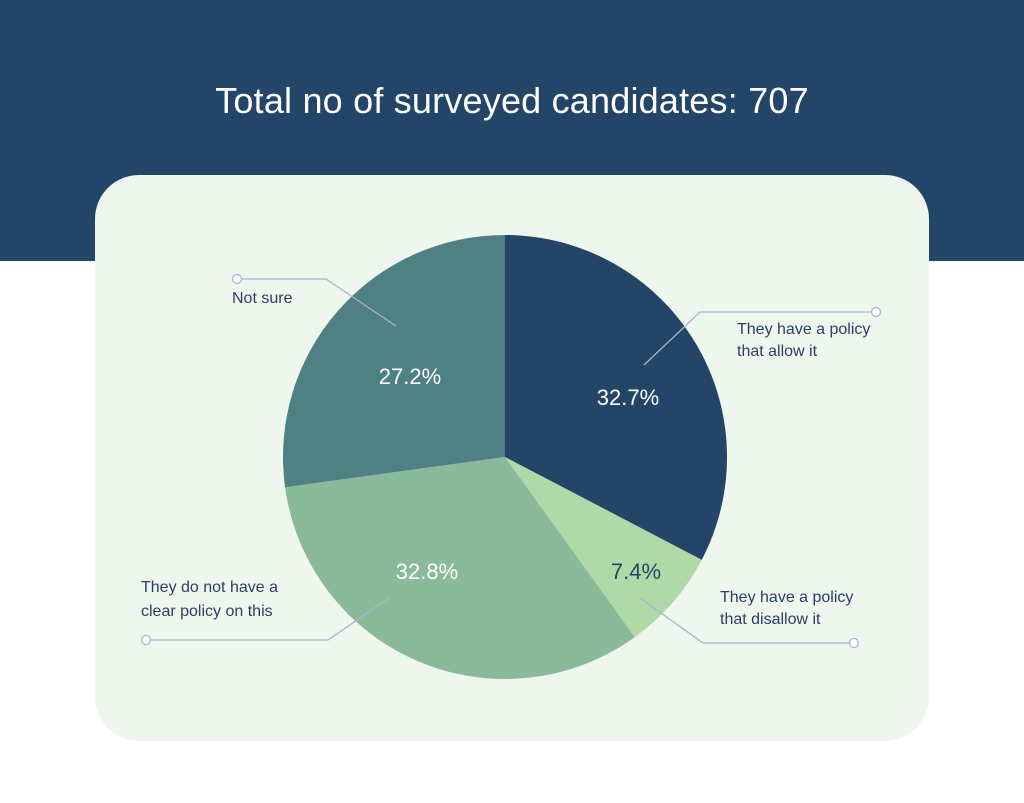 The height and width of the screenshot is (803, 1024). What do you see at coordinates (803, 340) in the screenshot?
I see `category-label-they-have-a-policy-that-allow-it: They have a policy that allow it` at bounding box center [803, 340].